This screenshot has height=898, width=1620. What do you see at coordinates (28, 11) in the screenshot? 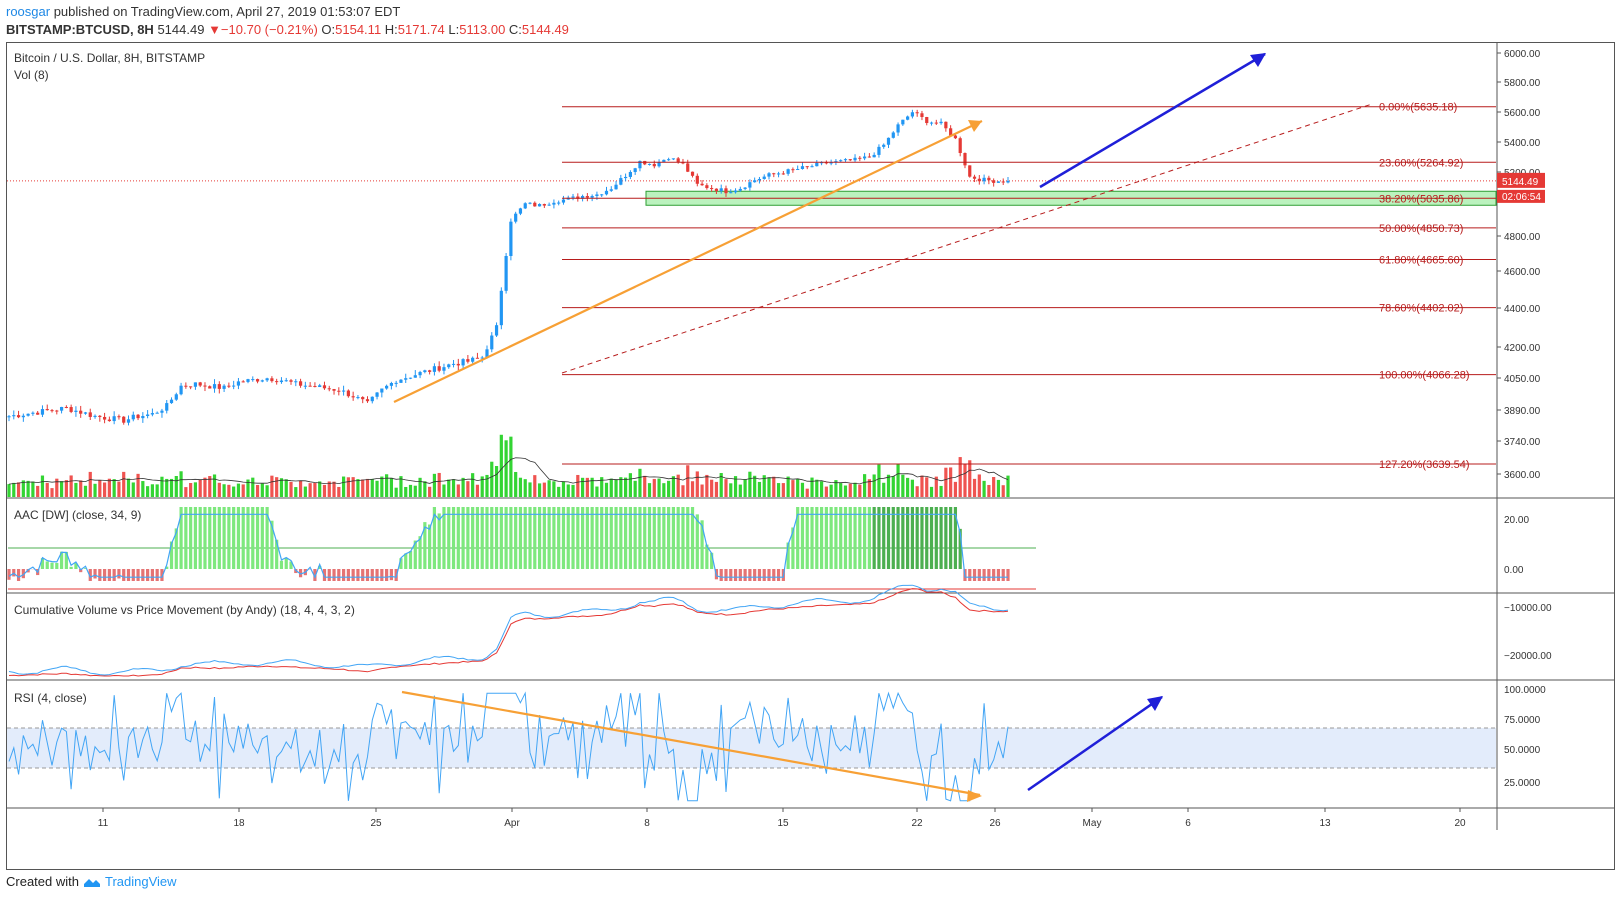
I see `author-link: roosgar` at bounding box center [28, 11].